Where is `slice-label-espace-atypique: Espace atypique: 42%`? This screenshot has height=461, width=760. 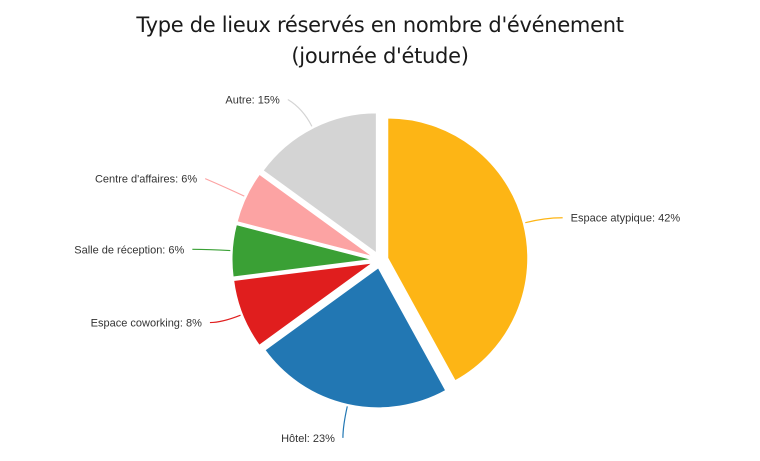 slice-label-espace-atypique: Espace atypique: 42% is located at coordinates (626, 219).